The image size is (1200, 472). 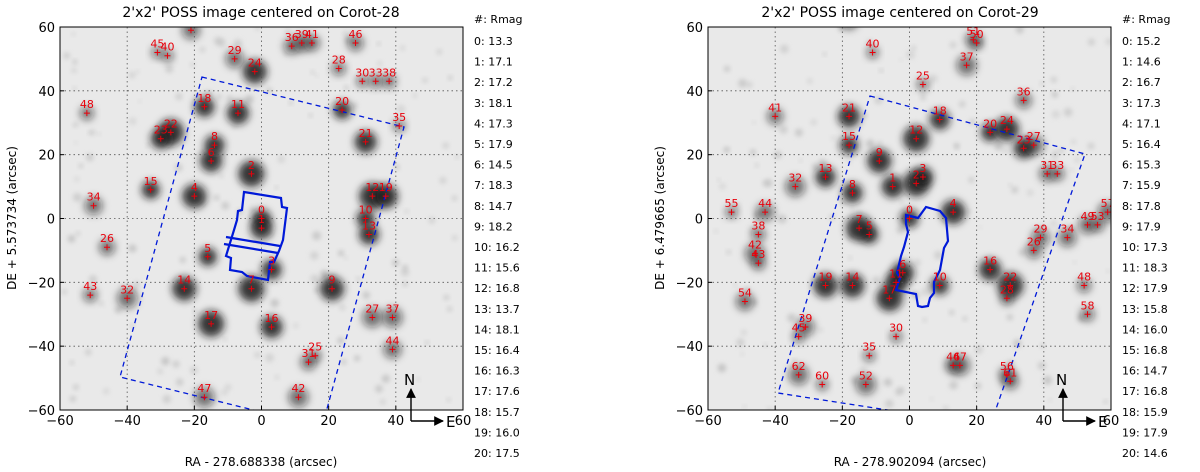 I want to click on legend-entry: 17: 16.8, so click(x=1145, y=391).